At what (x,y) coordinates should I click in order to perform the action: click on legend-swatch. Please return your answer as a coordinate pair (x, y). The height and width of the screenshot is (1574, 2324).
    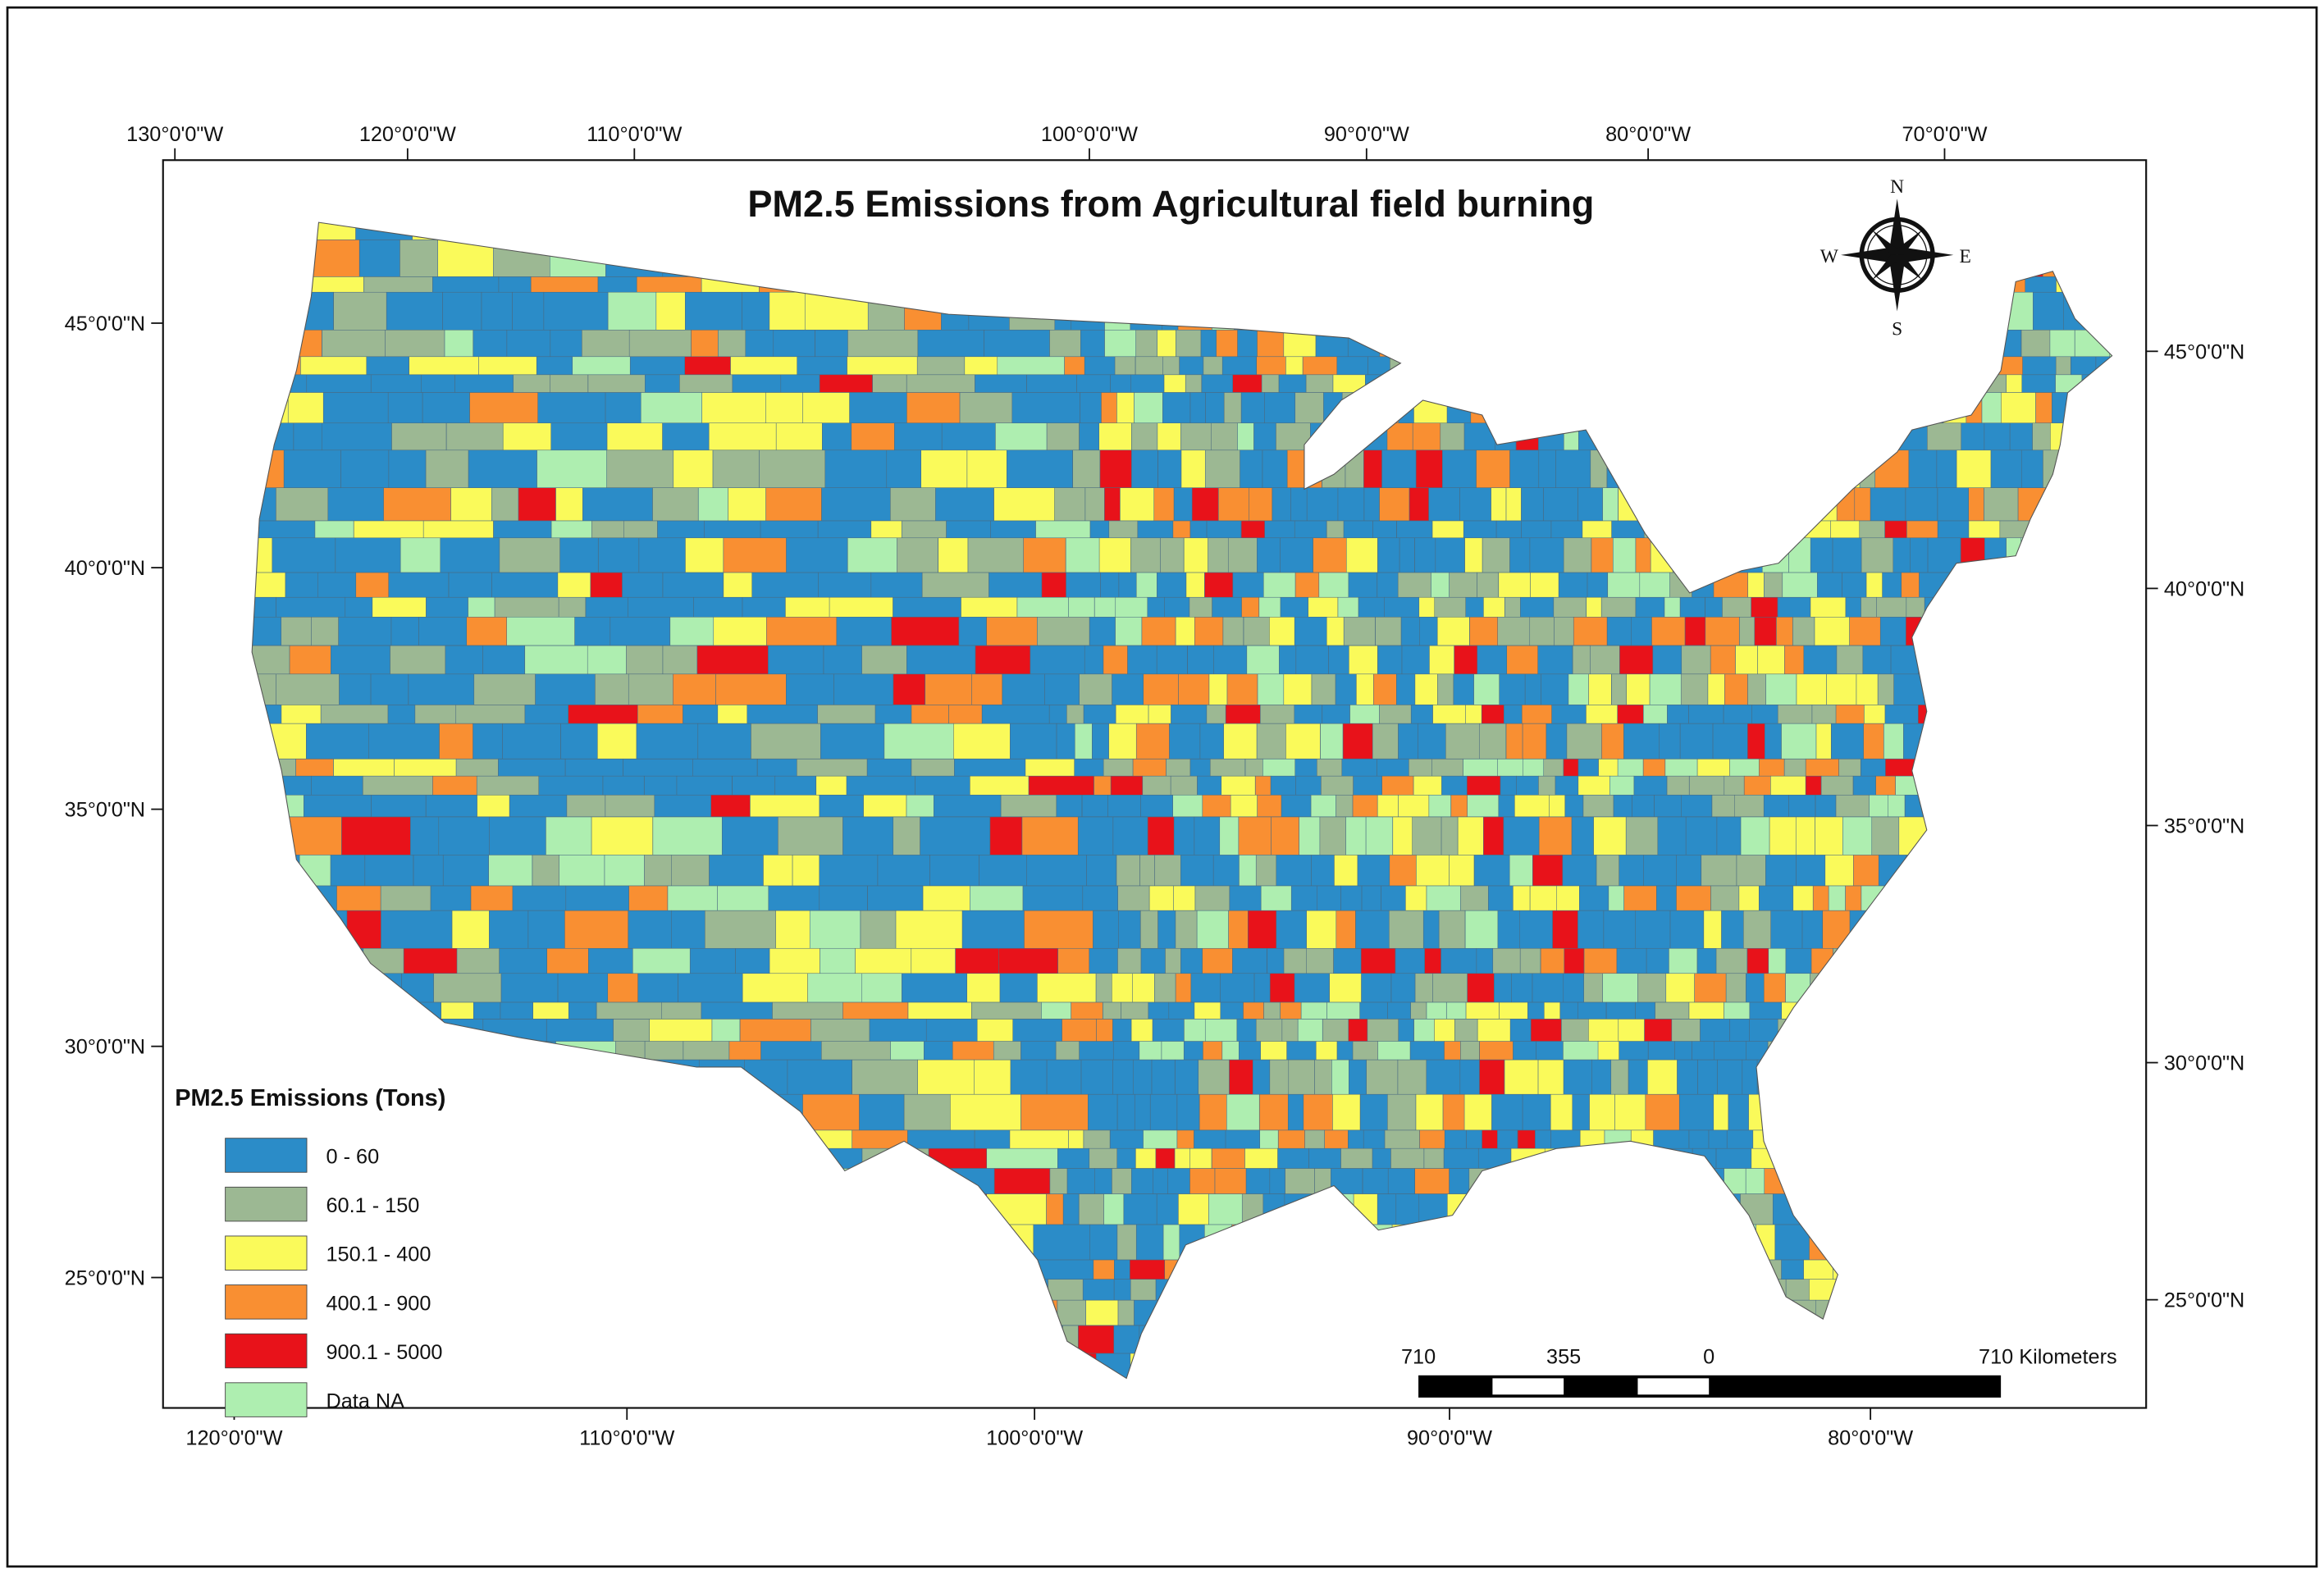
    Looking at the image, I should click on (266, 1399).